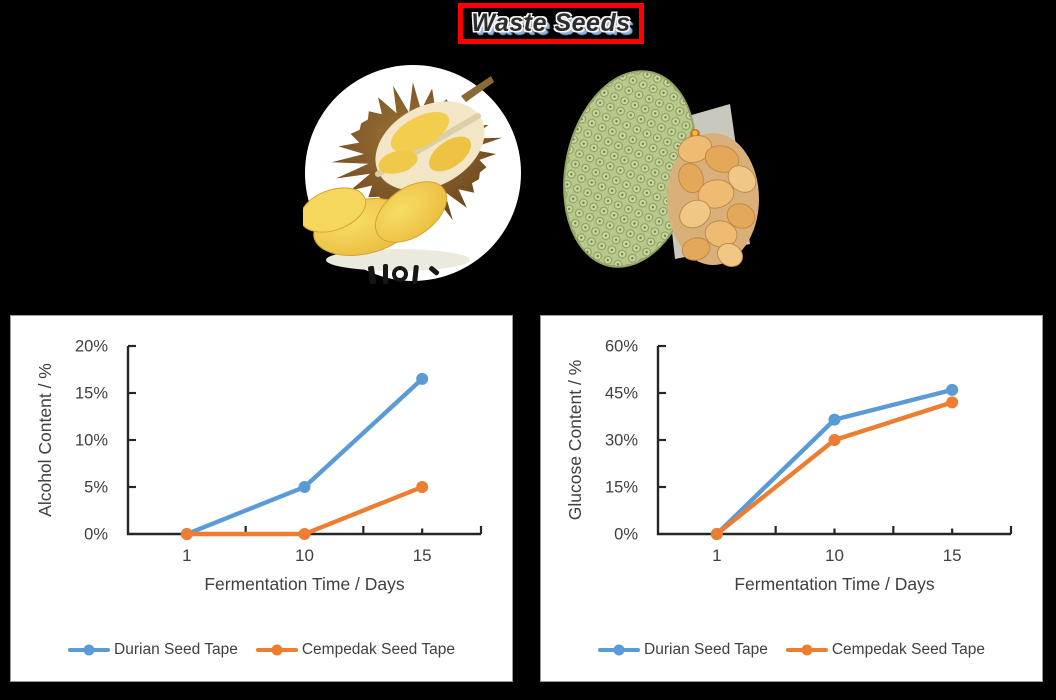 Image resolution: width=1056 pixels, height=700 pixels. Describe the element at coordinates (412, 175) in the screenshot. I see `durian-fruit-photo` at that location.